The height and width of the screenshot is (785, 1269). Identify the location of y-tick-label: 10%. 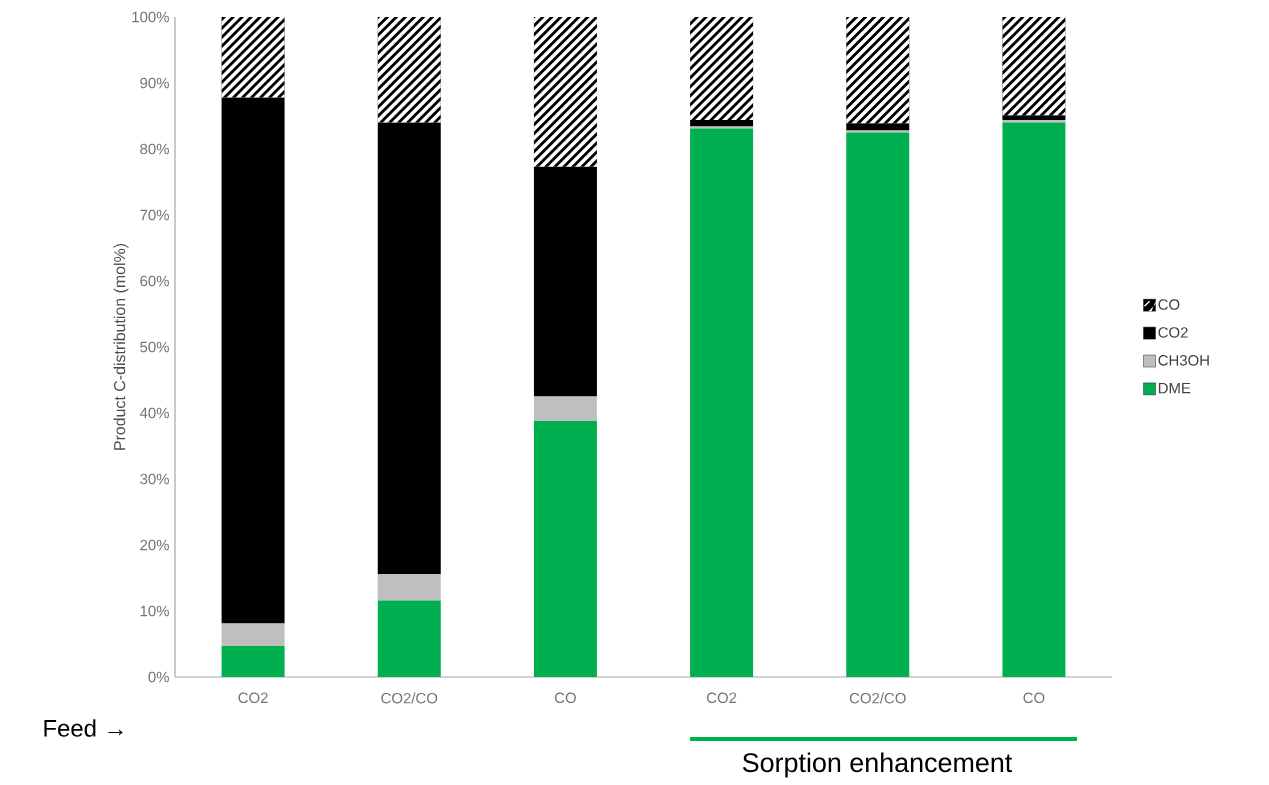
(154, 611).